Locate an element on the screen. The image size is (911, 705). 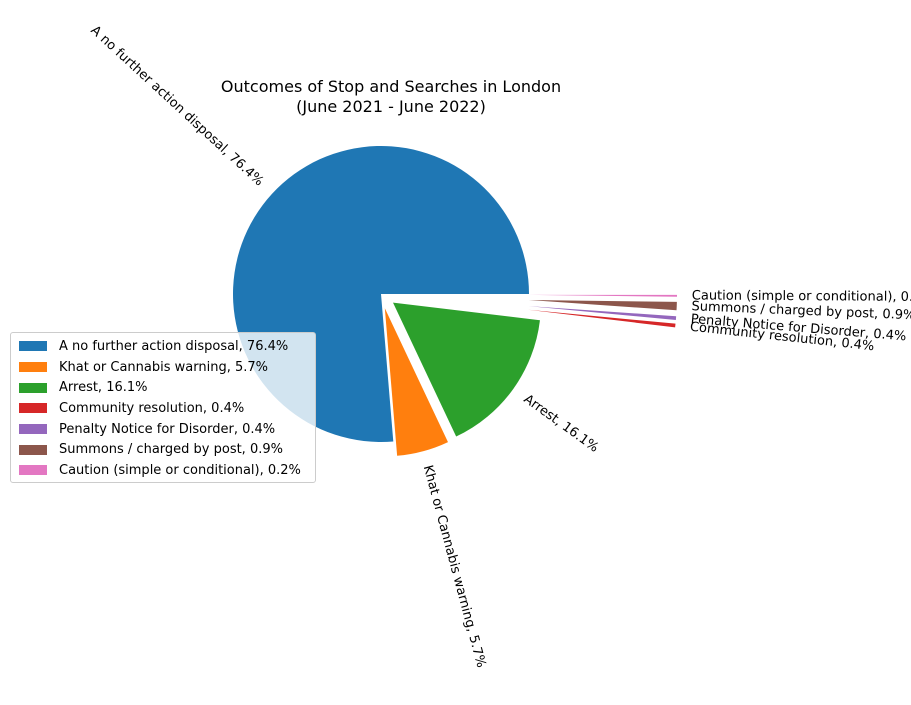
legend-item-1: Khat or Cannabis warning, 5.7% is located at coordinates (163, 367).